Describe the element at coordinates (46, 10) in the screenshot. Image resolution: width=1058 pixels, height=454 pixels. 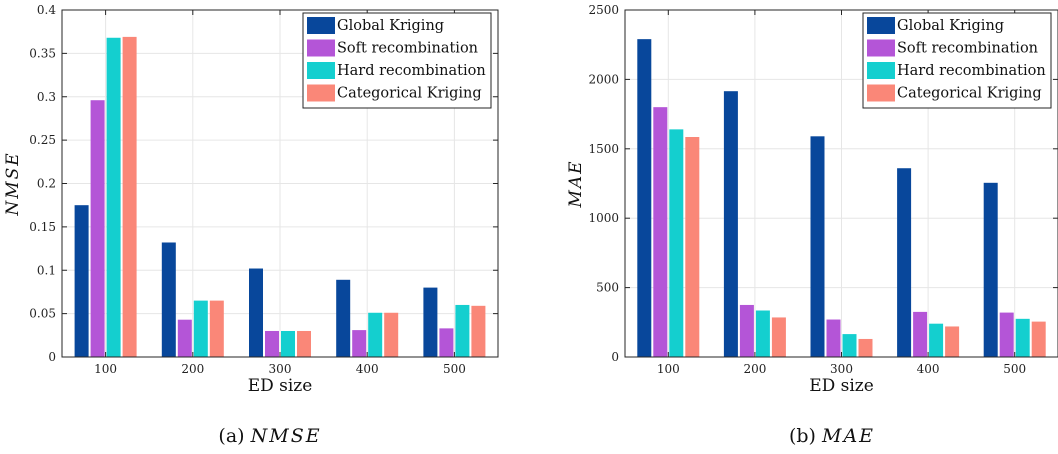
I see `ytick-label: 0.4` at that location.